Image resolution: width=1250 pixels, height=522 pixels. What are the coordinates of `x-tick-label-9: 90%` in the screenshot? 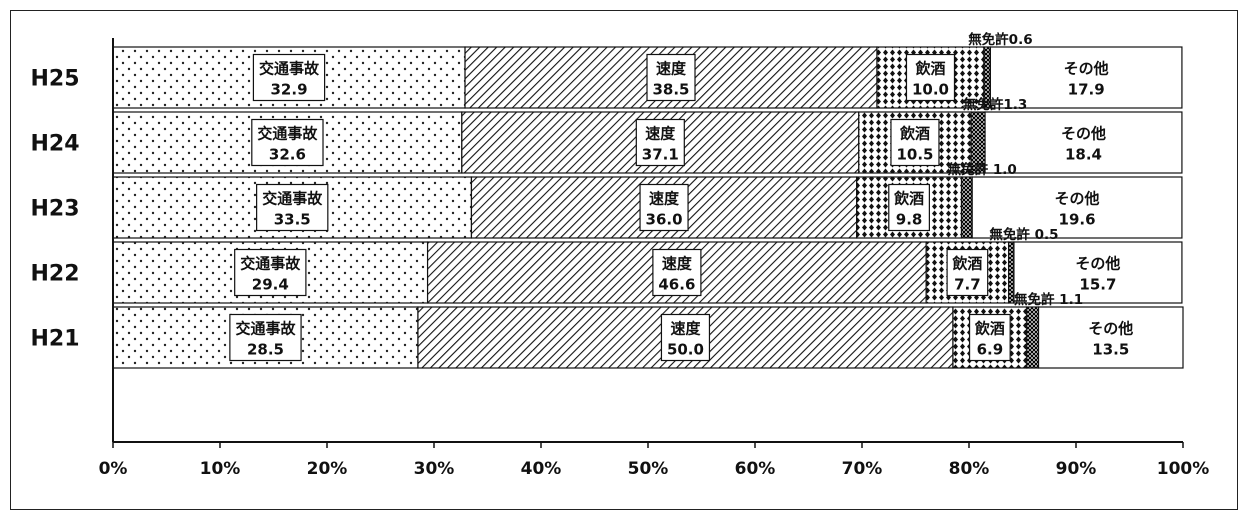 It's located at (1076, 469).